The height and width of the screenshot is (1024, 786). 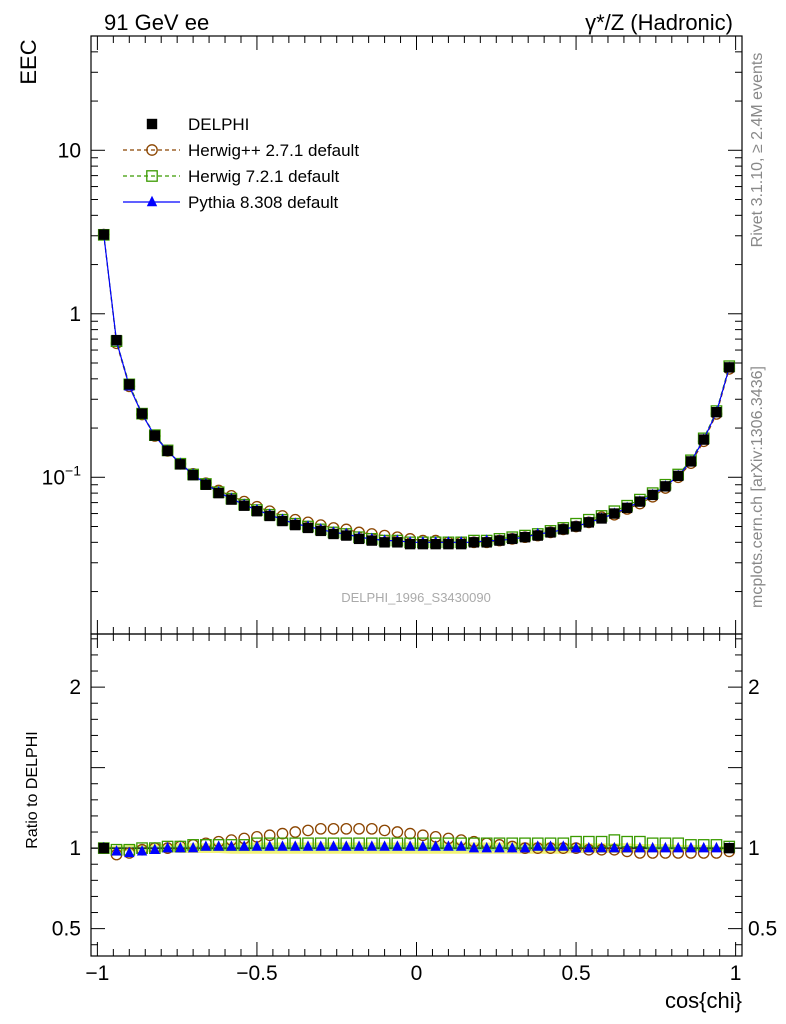 What do you see at coordinates (417, 973) in the screenshot?
I see `ratio-xtick-label: 0` at bounding box center [417, 973].